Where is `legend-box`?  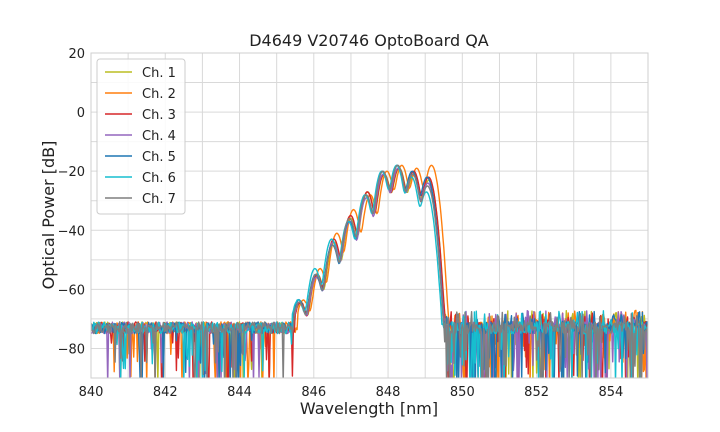 legend-box is located at coordinates (141, 136).